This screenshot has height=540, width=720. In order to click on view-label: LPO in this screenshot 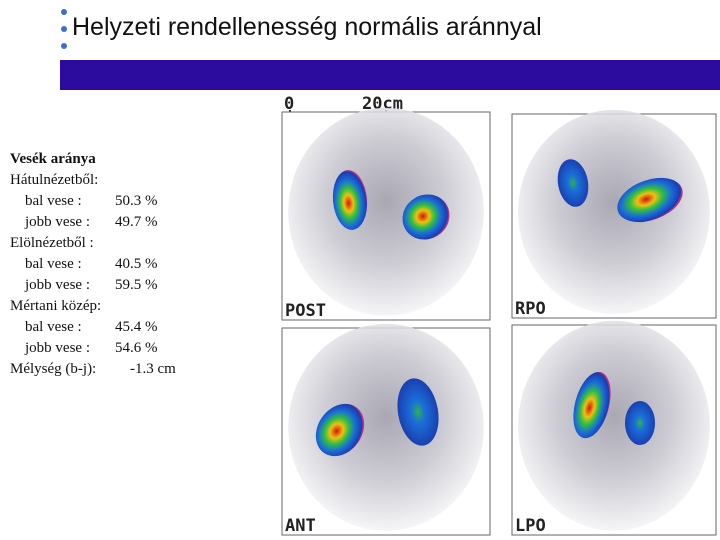, I will do `click(530, 526)`.